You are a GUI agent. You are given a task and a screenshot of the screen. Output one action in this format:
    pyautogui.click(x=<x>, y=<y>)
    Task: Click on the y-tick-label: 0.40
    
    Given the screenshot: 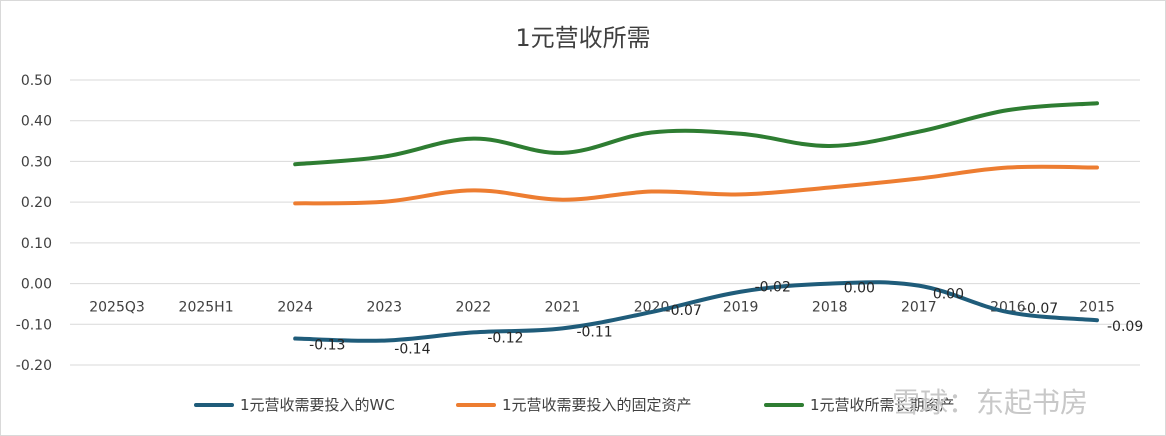 What is the action you would take?
    pyautogui.click(x=36, y=122)
    